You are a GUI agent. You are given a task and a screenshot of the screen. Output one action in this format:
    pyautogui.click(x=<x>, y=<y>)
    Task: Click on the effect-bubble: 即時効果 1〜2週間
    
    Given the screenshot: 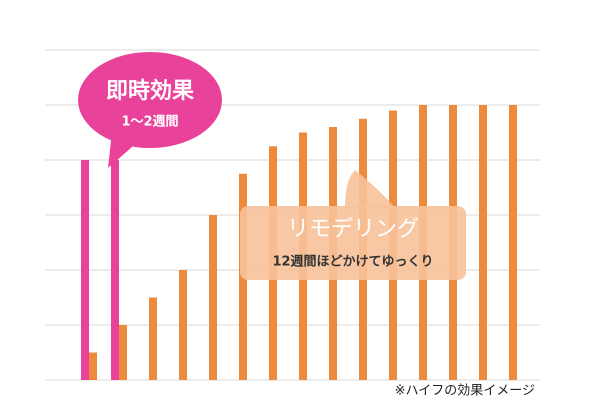 What is the action you would take?
    pyautogui.click(x=150, y=110)
    